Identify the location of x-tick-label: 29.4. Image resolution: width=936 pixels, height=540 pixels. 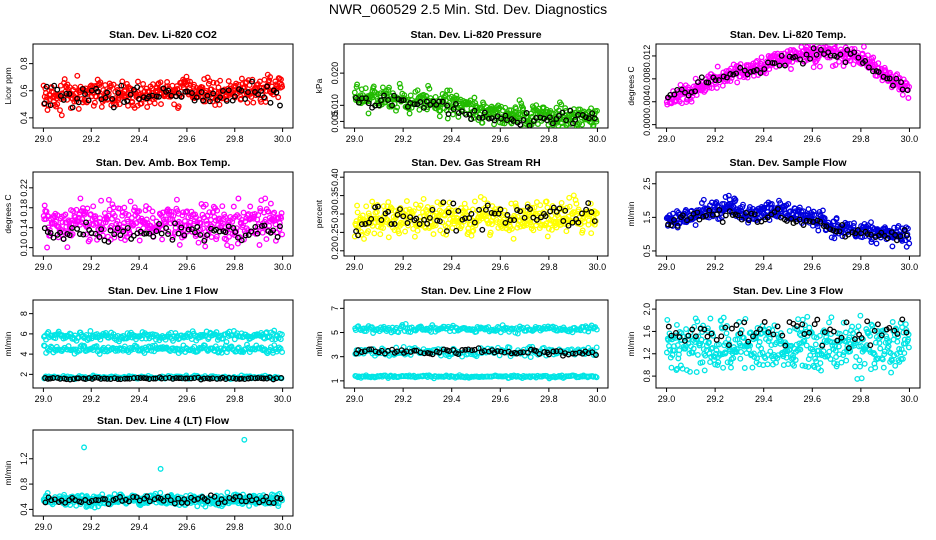
(452, 267).